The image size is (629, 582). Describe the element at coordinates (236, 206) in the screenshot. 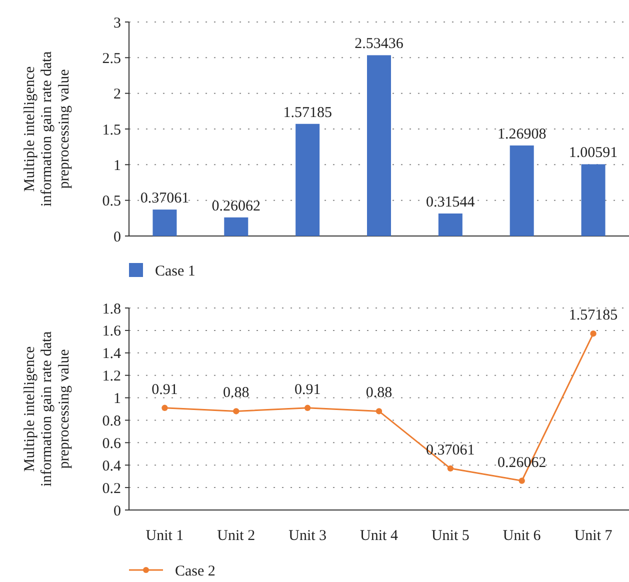

I see `data-label: 0.26062` at that location.